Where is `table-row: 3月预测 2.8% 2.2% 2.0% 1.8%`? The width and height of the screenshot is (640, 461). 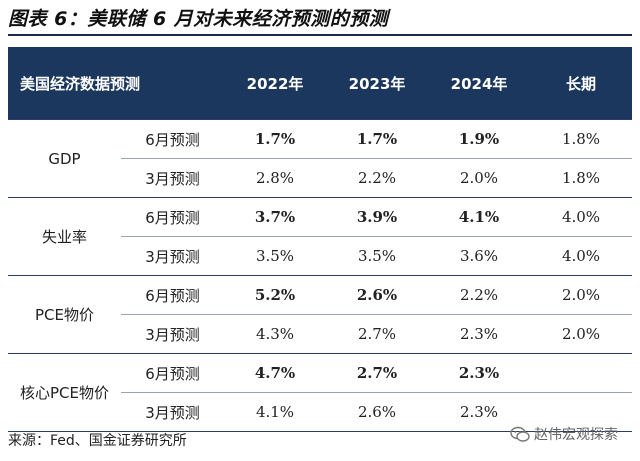
table-row: 3月预测 2.8% 2.2% 2.0% 1.8% is located at coordinates (320, 178).